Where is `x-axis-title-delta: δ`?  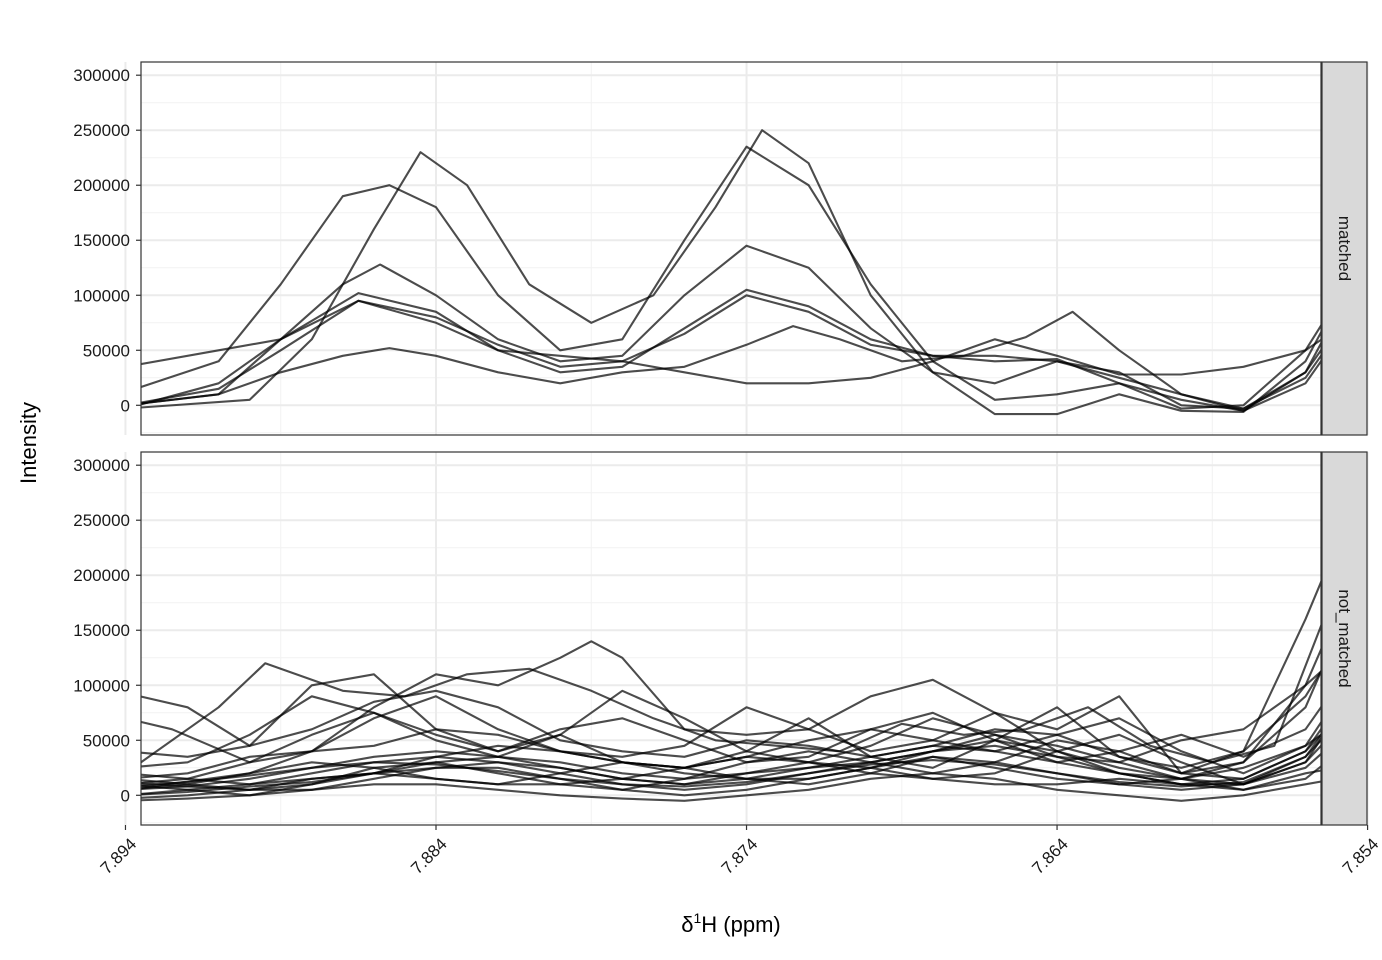 x-axis-title-delta: δ is located at coordinates (687, 924).